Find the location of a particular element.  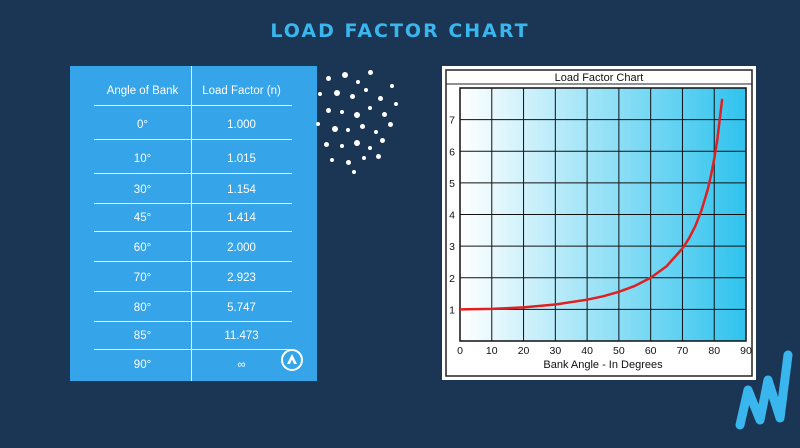

table-row: 85° 11.473 is located at coordinates (193, 336).